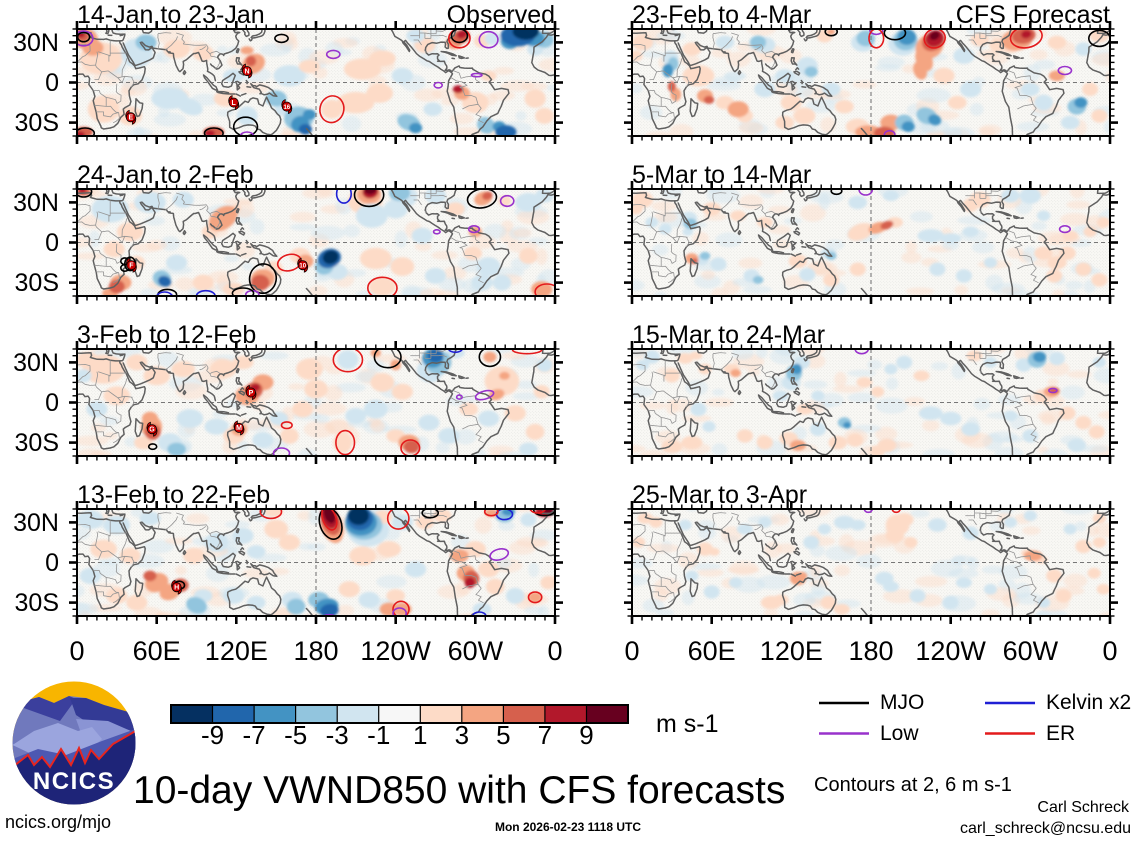  I want to click on svg-text: H, so click(176, 588).